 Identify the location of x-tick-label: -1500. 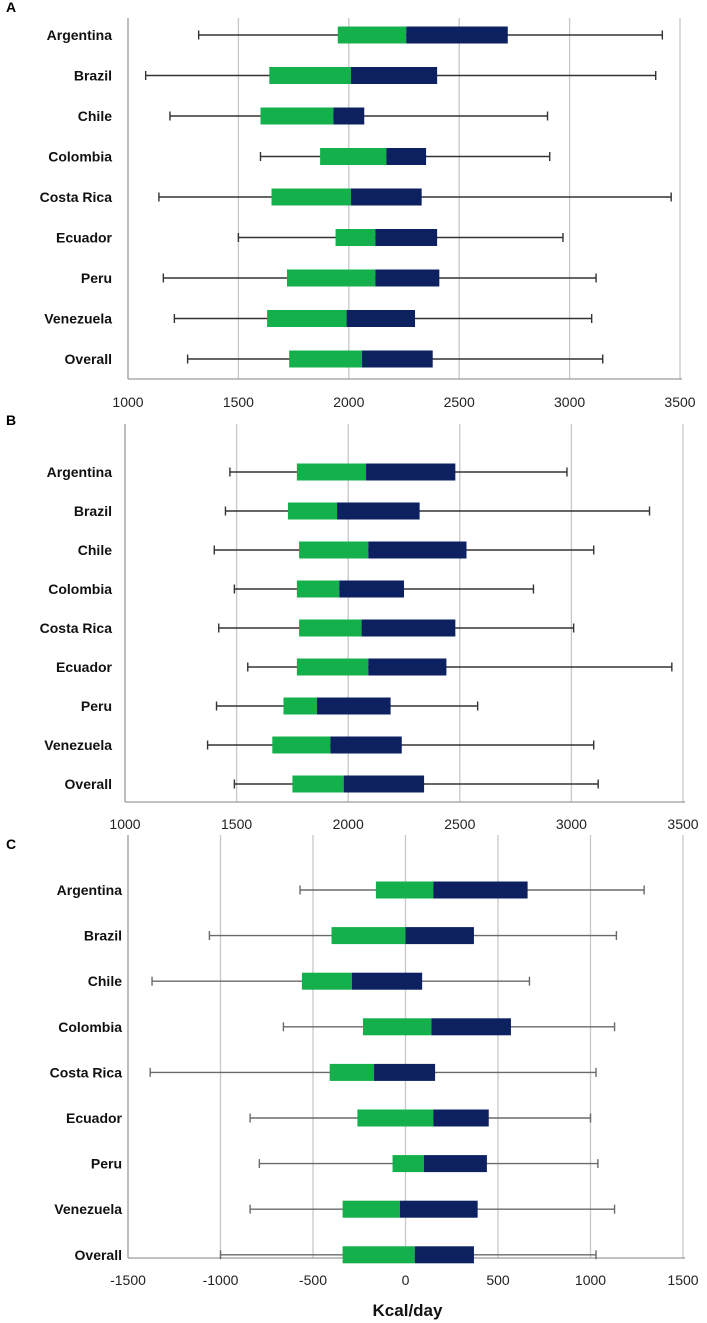
(128, 1280).